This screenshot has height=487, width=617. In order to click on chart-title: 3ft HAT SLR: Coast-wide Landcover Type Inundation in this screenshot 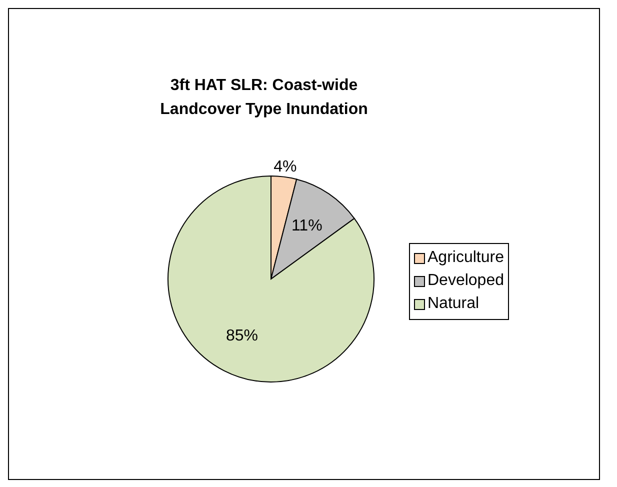, I will do `click(264, 98)`.